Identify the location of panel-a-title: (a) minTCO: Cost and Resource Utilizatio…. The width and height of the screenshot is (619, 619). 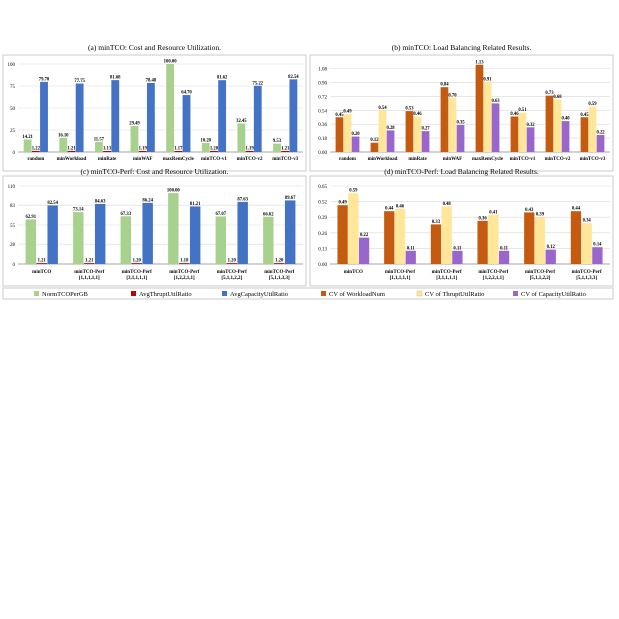
(154, 47).